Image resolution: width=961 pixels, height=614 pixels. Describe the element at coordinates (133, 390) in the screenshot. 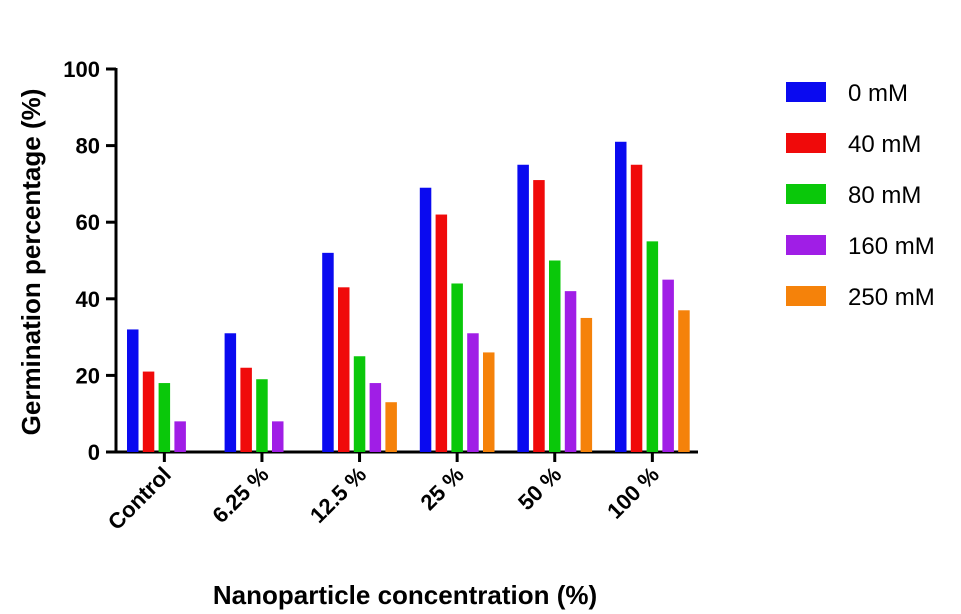

I see `bar-Control-0mM` at that location.